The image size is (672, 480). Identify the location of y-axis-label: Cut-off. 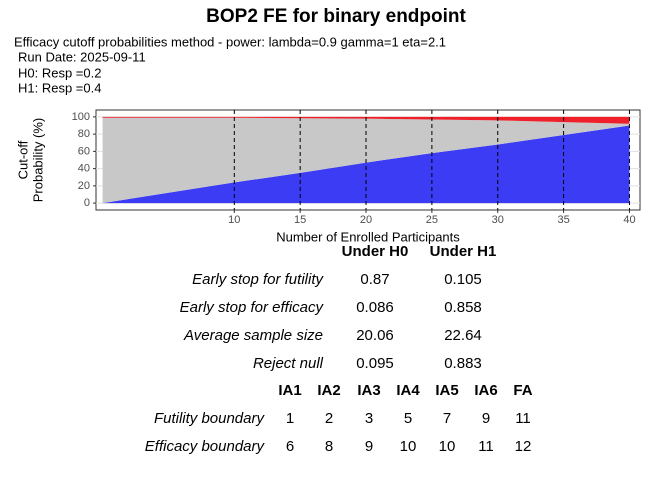
(22, 159).